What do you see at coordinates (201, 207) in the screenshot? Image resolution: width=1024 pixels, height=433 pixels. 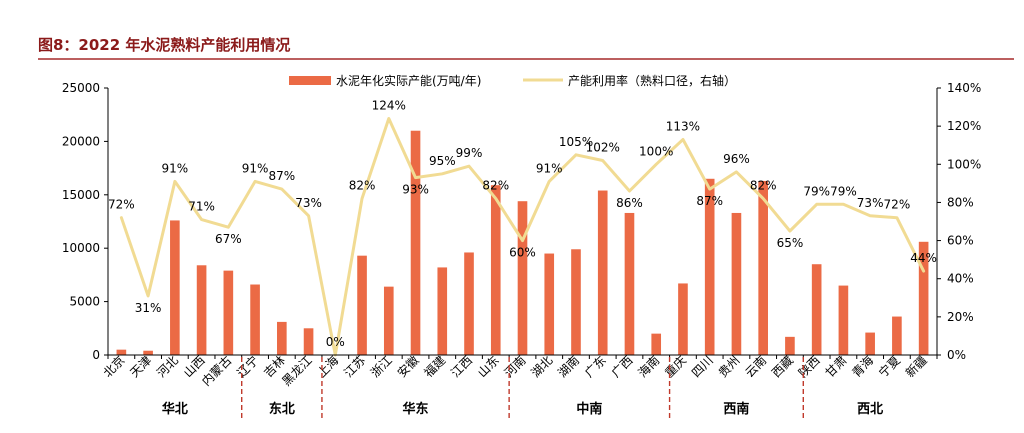 I see `data-label: 71%` at bounding box center [201, 207].